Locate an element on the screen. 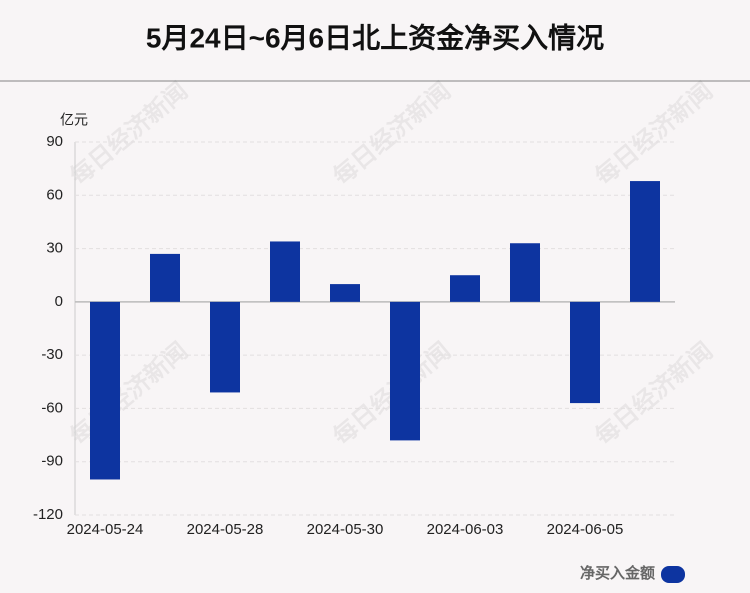 The height and width of the screenshot is (593, 750). x-tick-label: 2024-06-03 is located at coordinates (465, 529).